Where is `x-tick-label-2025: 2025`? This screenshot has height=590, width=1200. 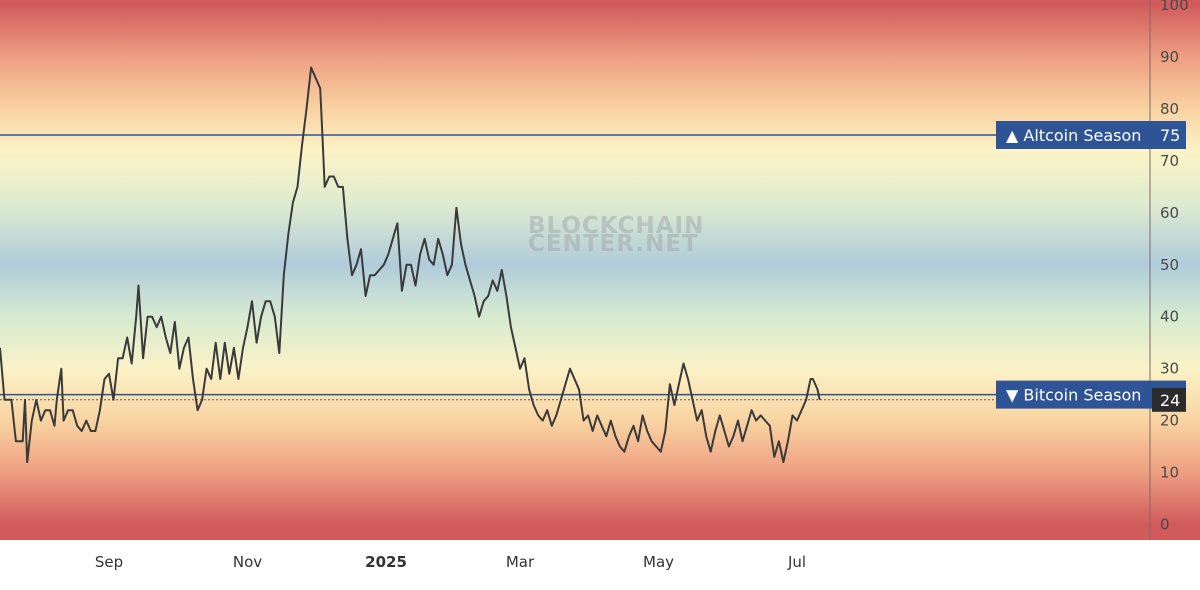
x-tick-label-2025: 2025 is located at coordinates (386, 562).